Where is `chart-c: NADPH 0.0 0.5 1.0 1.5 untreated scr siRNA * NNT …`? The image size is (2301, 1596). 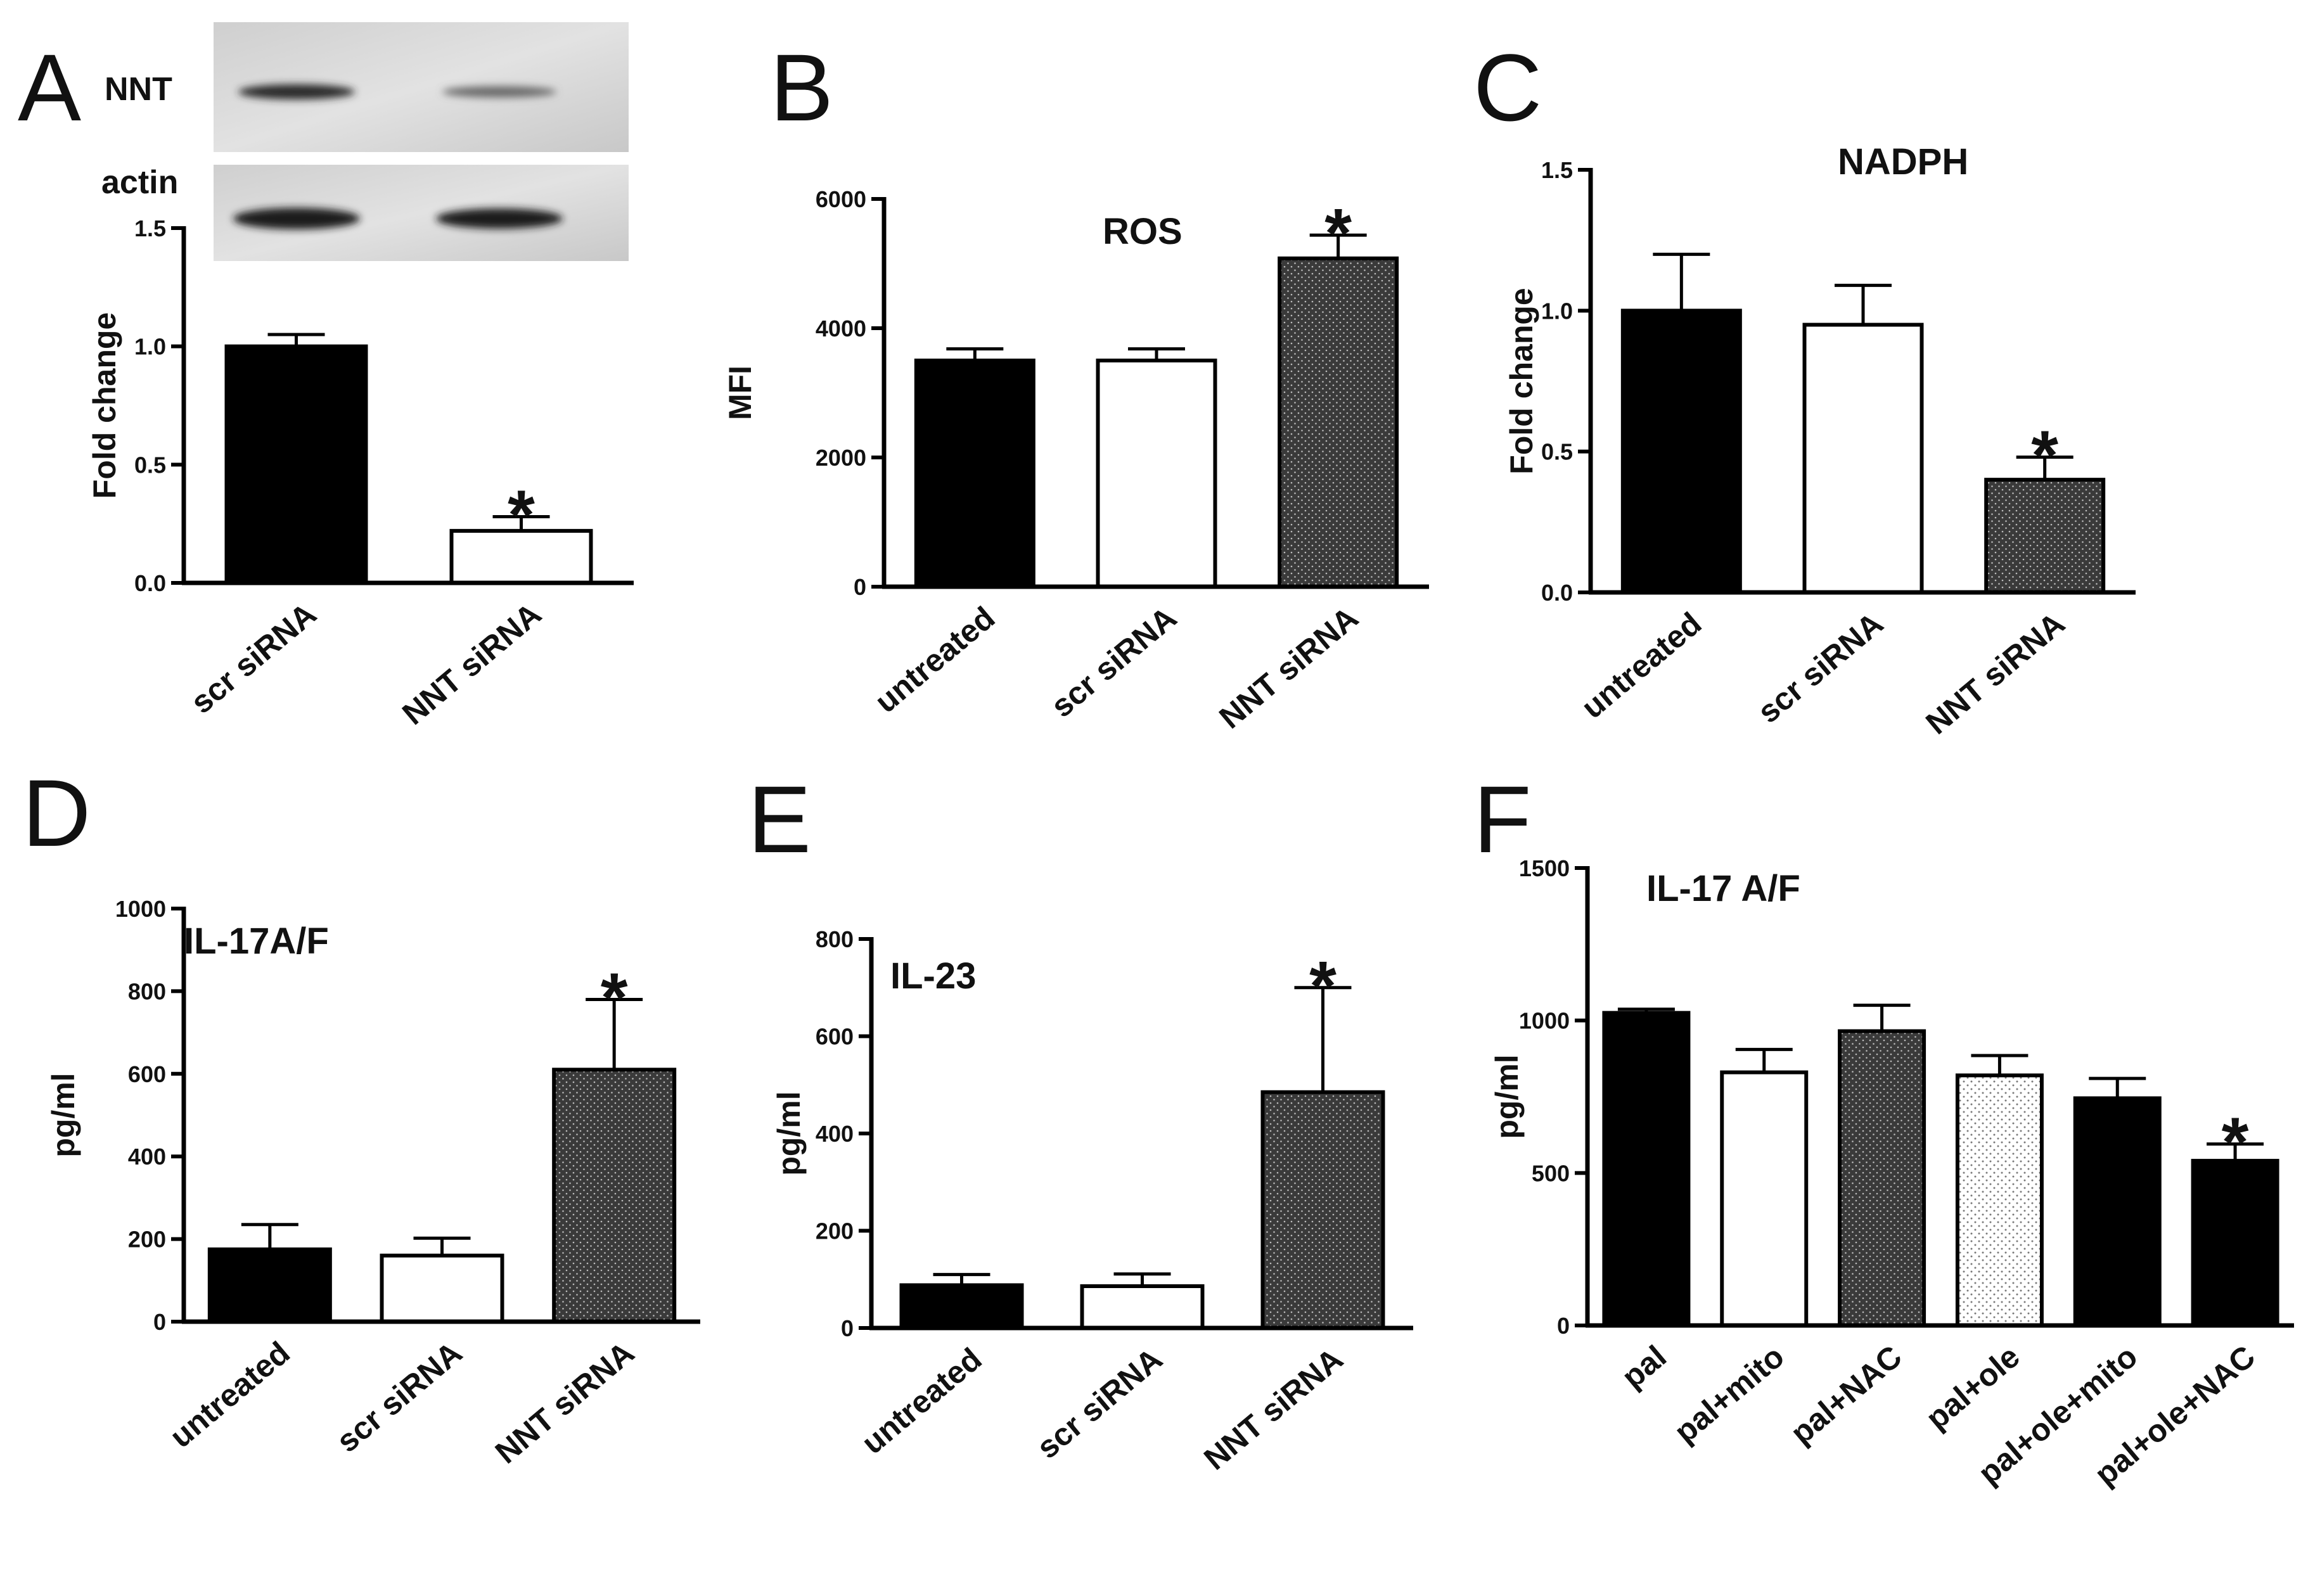
chart-c: NADPH 0.0 0.5 1.0 1.5 untreated scr siRNA * NNT … is located at coordinates (1820, 441).